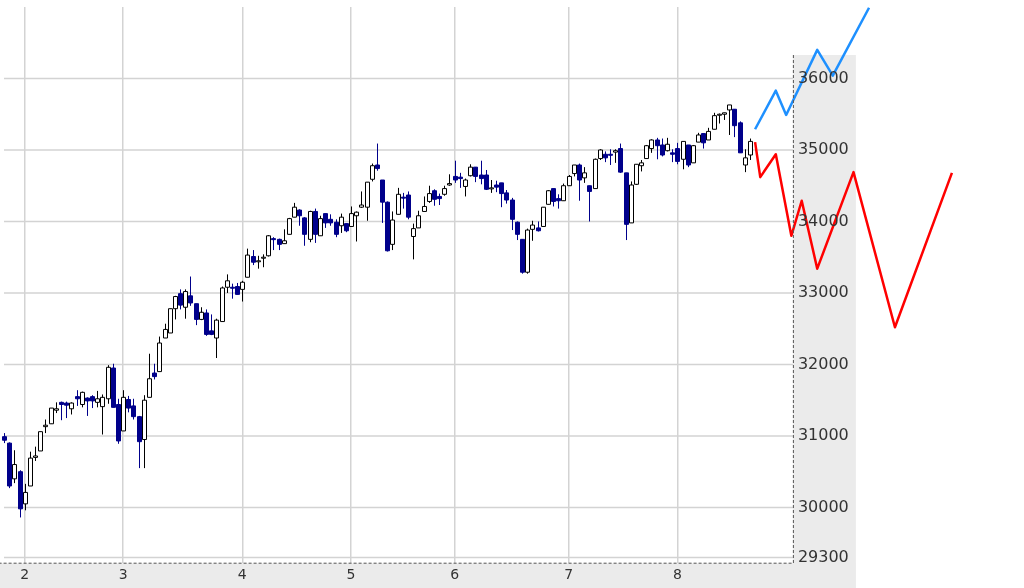  Describe the element at coordinates (123, 574) in the screenshot. I see `x-tick-label: 3` at that location.